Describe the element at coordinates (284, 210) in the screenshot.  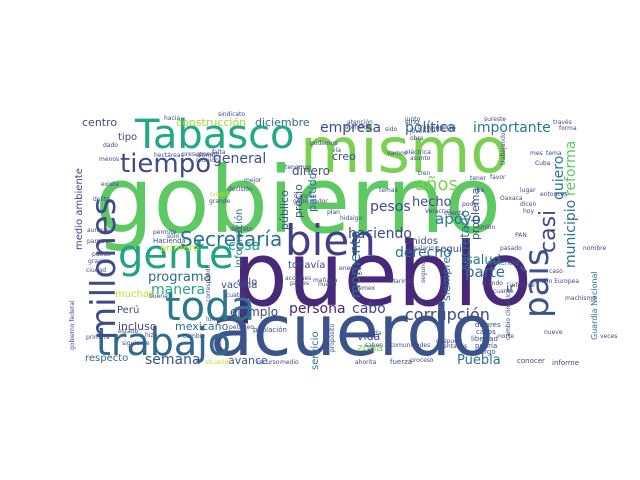
I see `cloud-word: público` at that location.